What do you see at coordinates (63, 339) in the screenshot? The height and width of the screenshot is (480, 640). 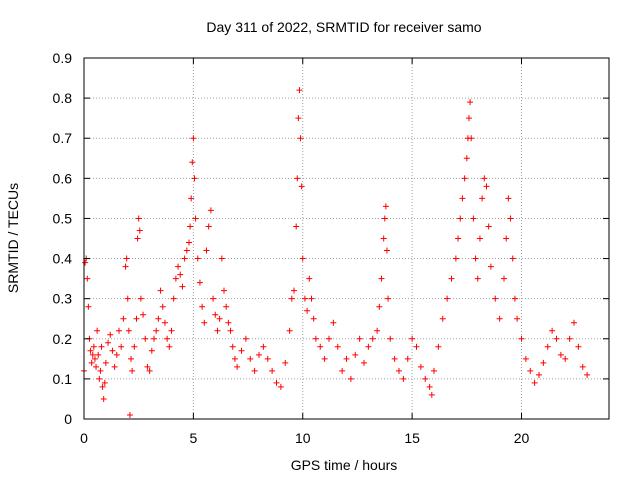 I see `y-tick-label: 0.2` at bounding box center [63, 339].